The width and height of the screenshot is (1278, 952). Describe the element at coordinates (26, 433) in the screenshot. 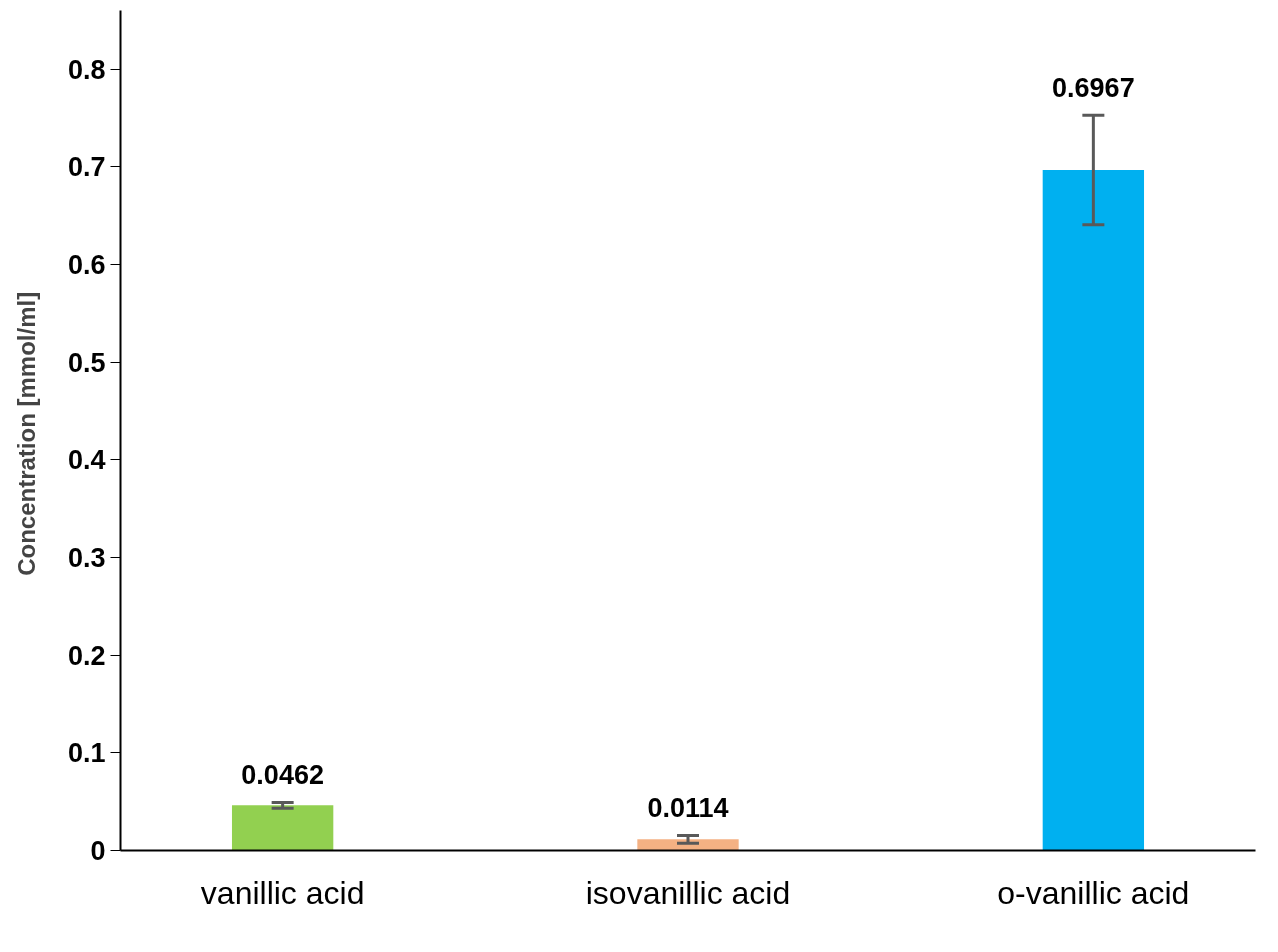

I see `y-axis-title: Concentration [mmol/ml]` at that location.